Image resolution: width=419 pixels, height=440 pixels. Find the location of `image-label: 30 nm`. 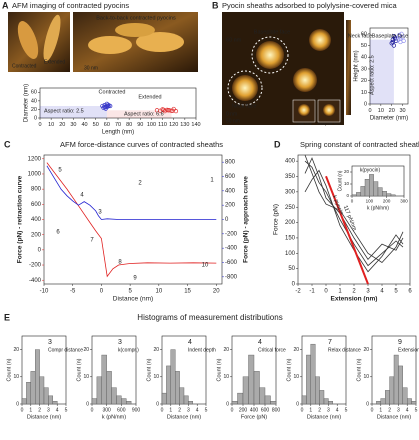

image-label: 30 nm is located at coordinates (91, 68).